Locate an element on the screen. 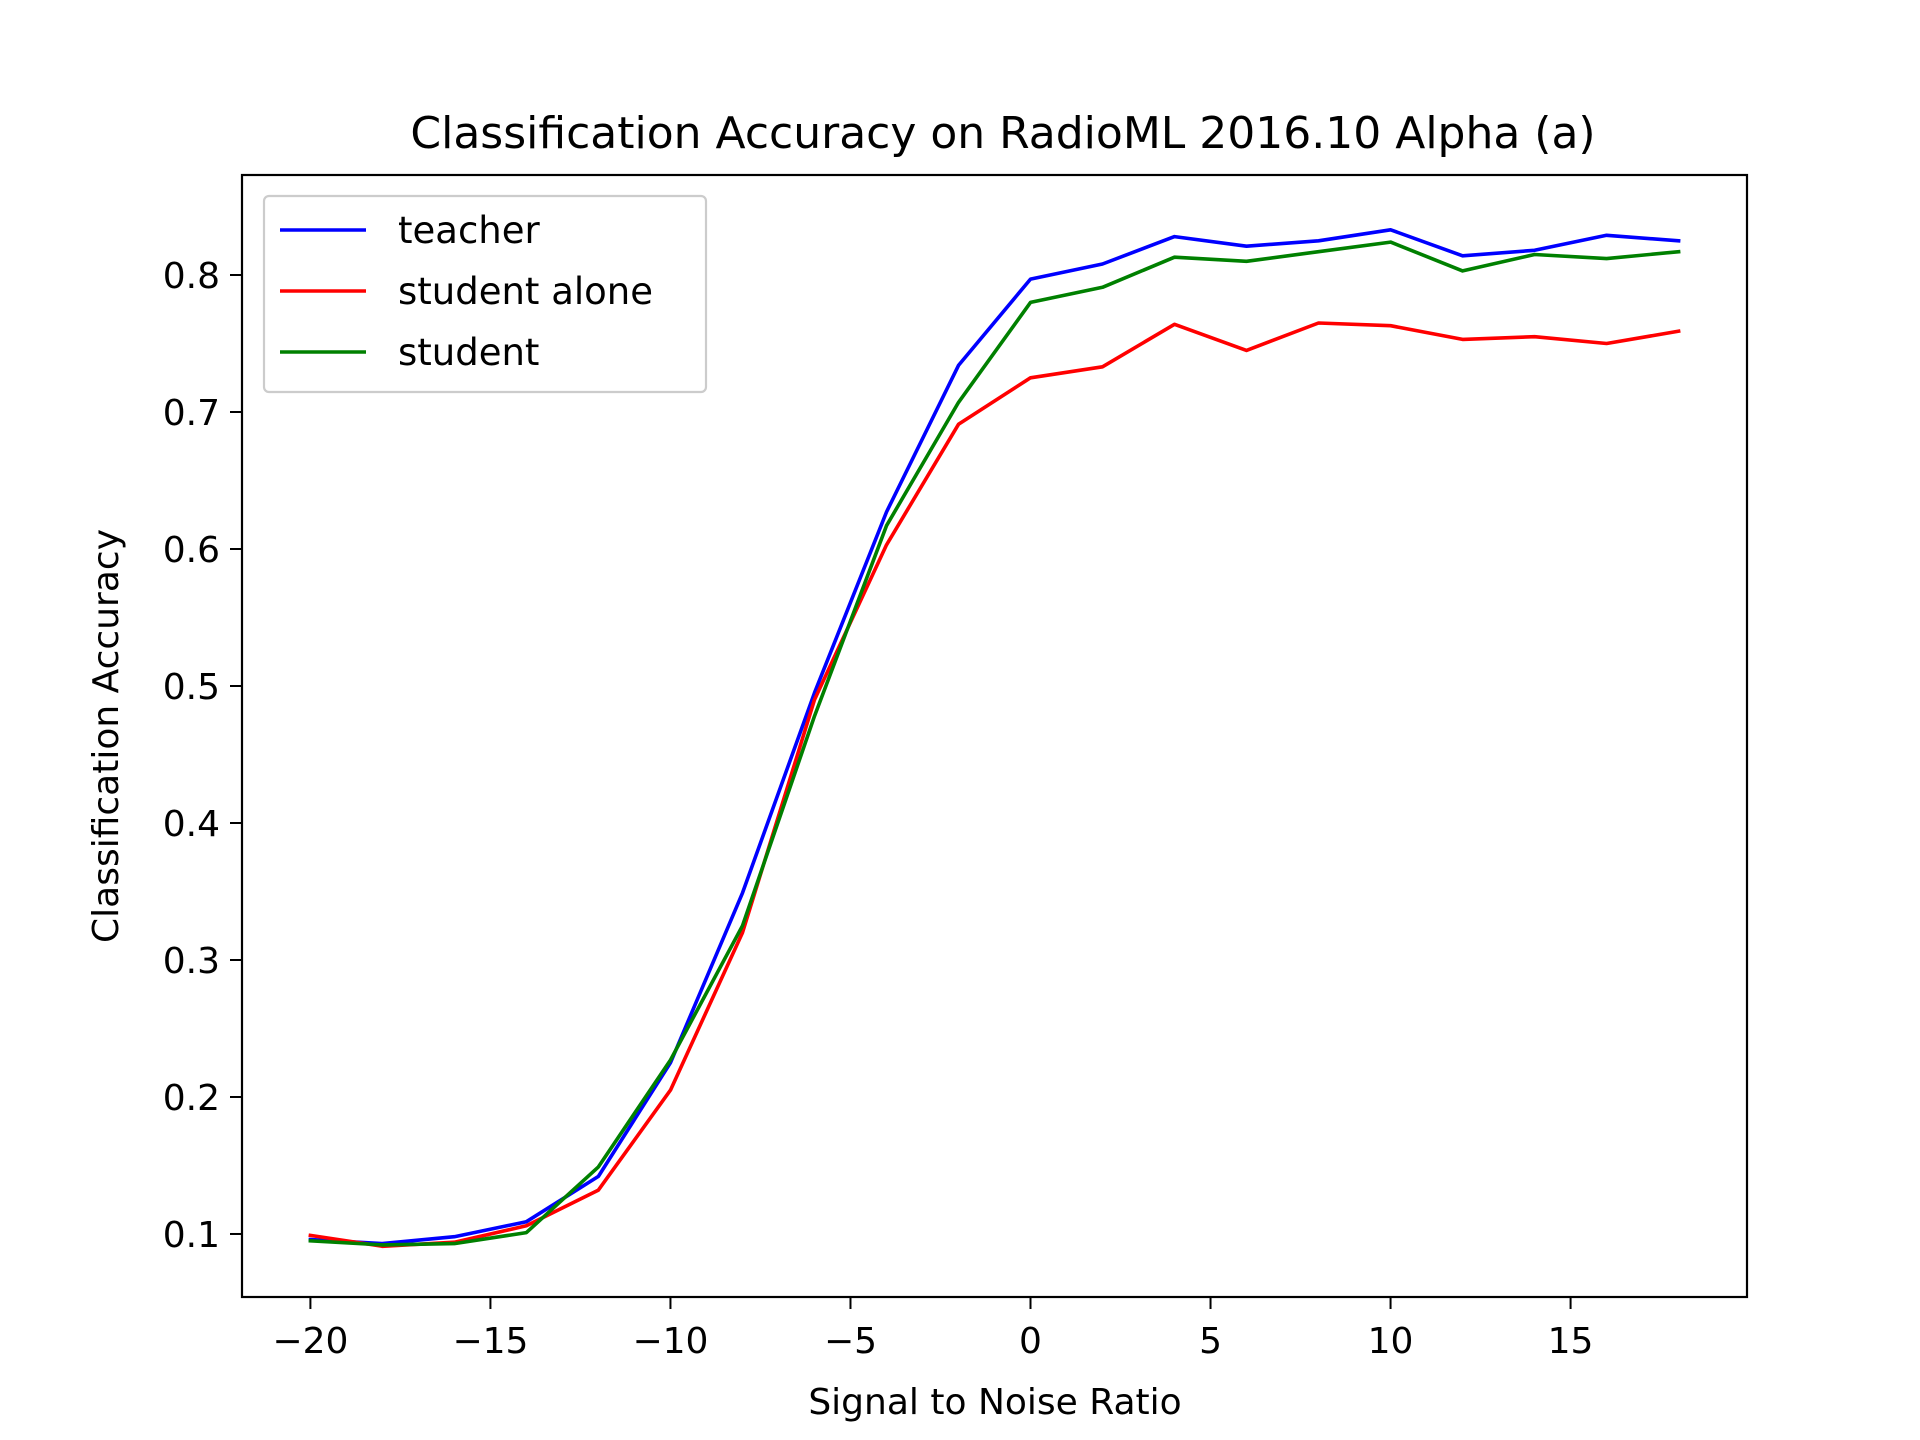 The width and height of the screenshot is (1920, 1440). x-axis: −20 −15 −10 −5 0 5 10 15 is located at coordinates (932, 1329).